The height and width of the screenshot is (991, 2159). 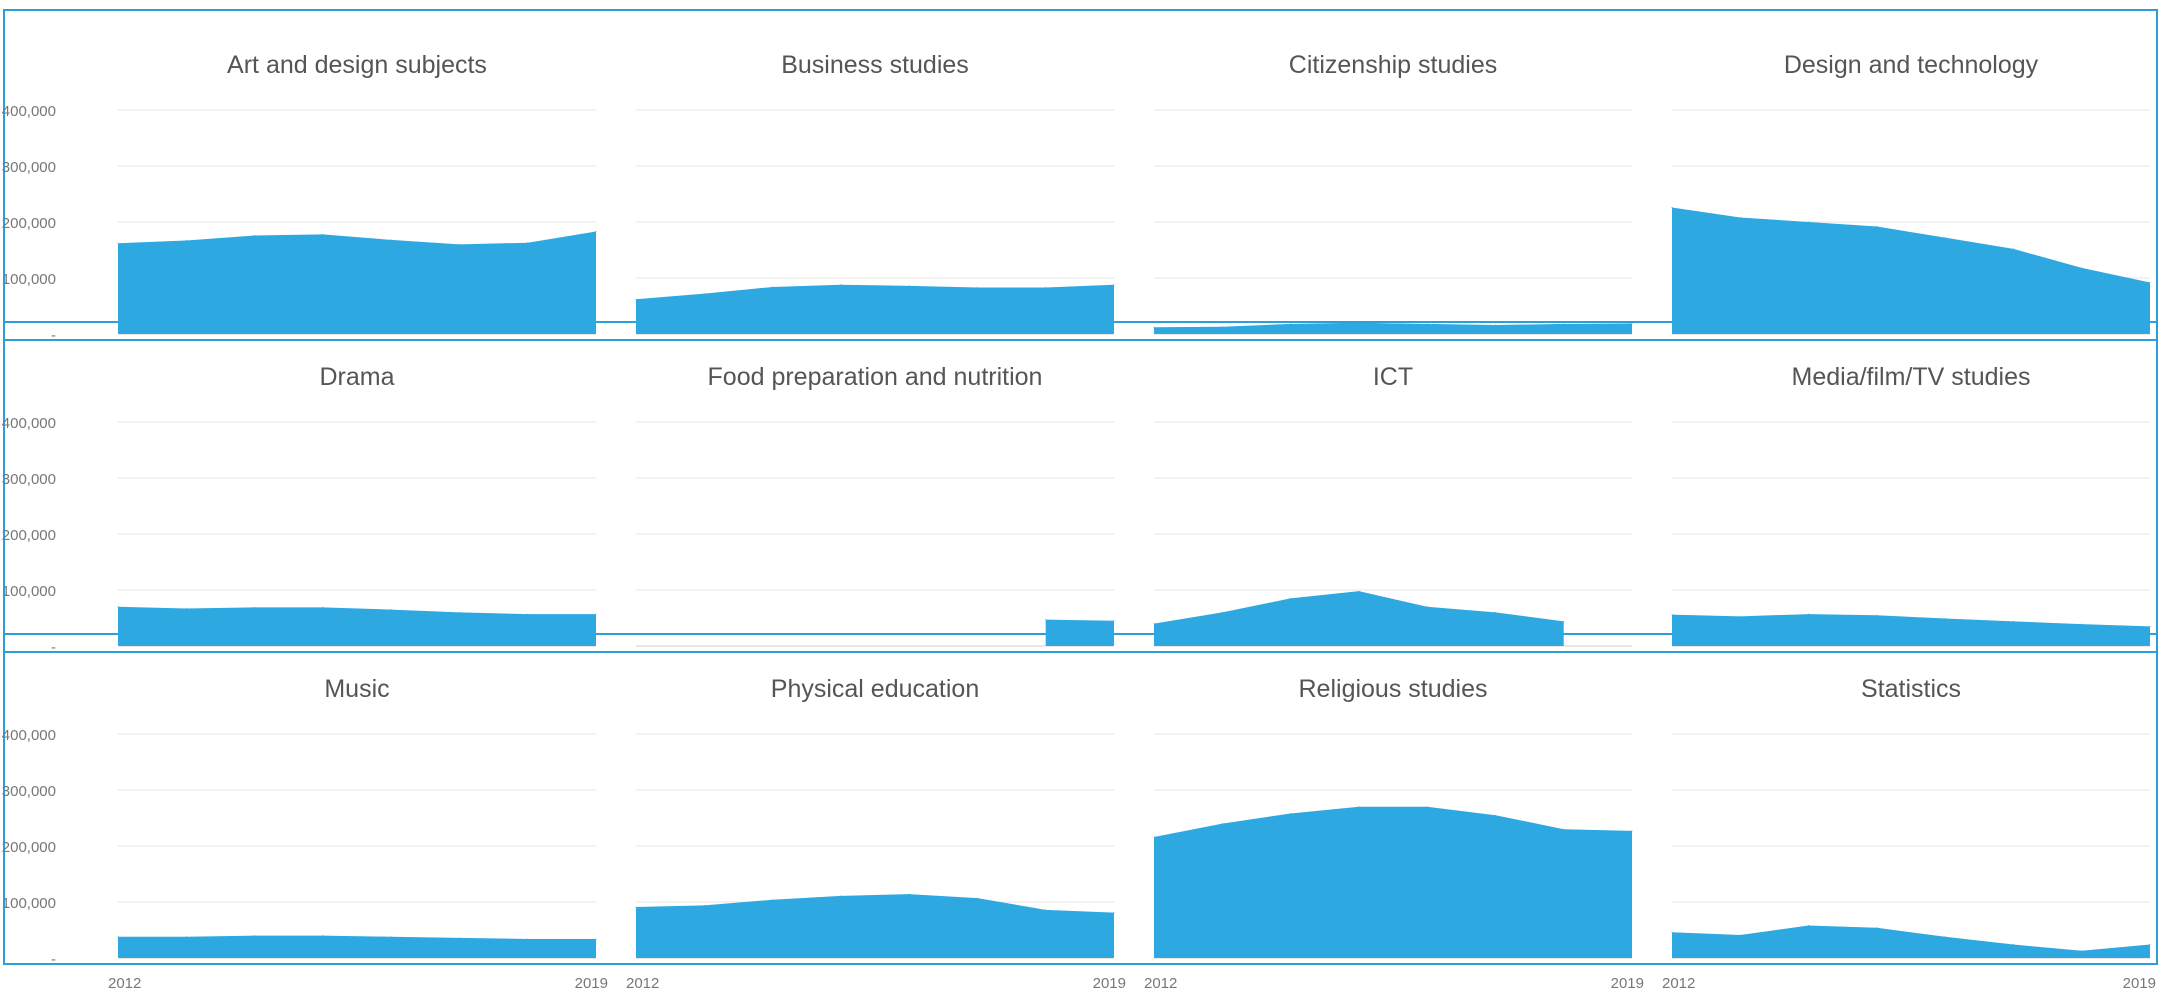 What do you see at coordinates (357, 65) in the screenshot?
I see `panel-title: Art and design subjects` at bounding box center [357, 65].